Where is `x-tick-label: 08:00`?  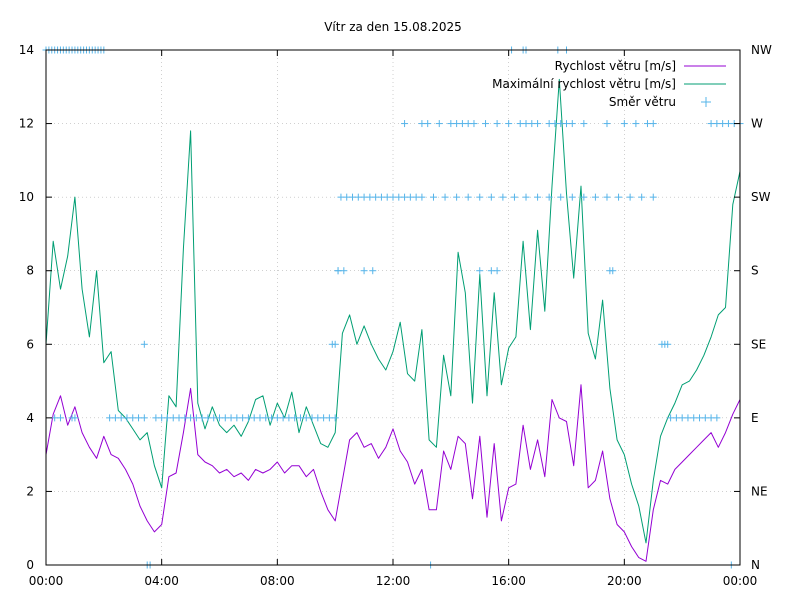 x-tick-label: 08:00 is located at coordinates (277, 581).